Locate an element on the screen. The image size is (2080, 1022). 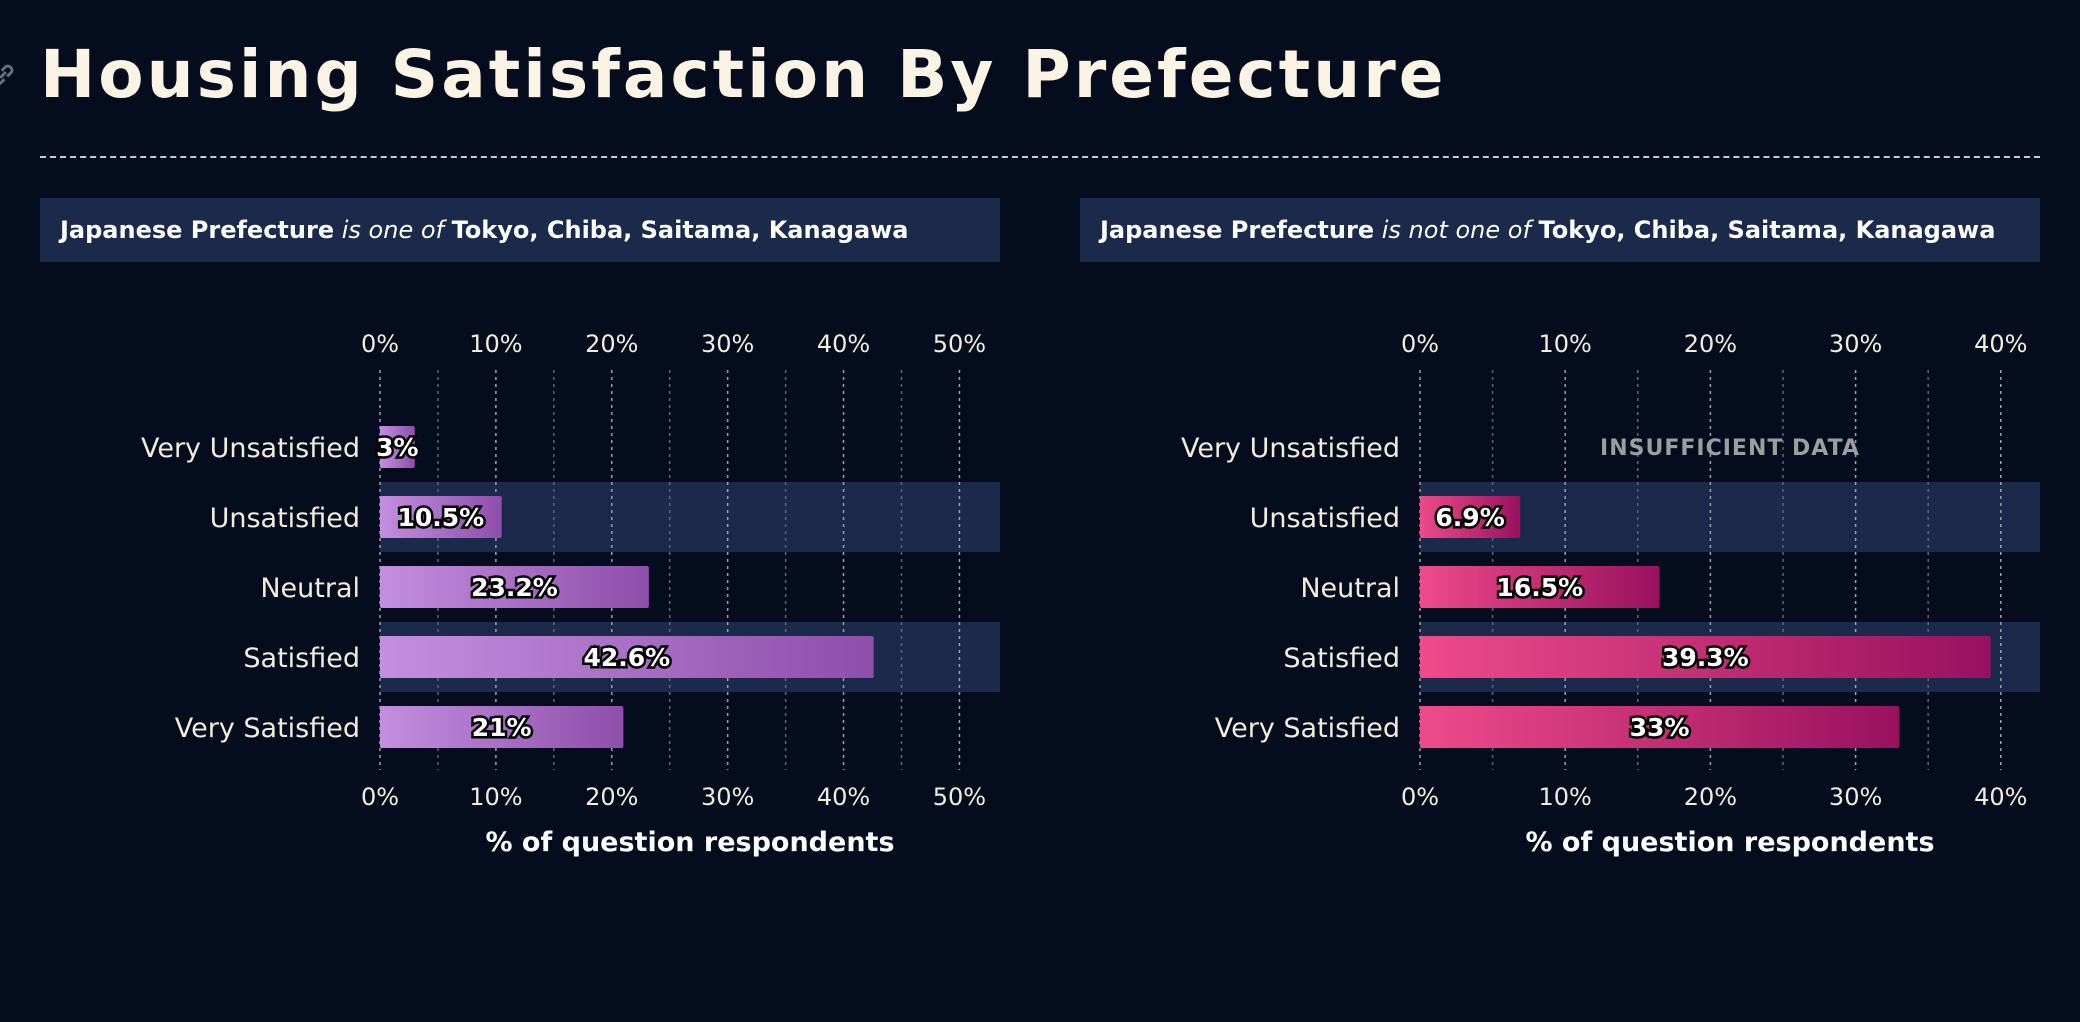
title-divider is located at coordinates (1040, 157).